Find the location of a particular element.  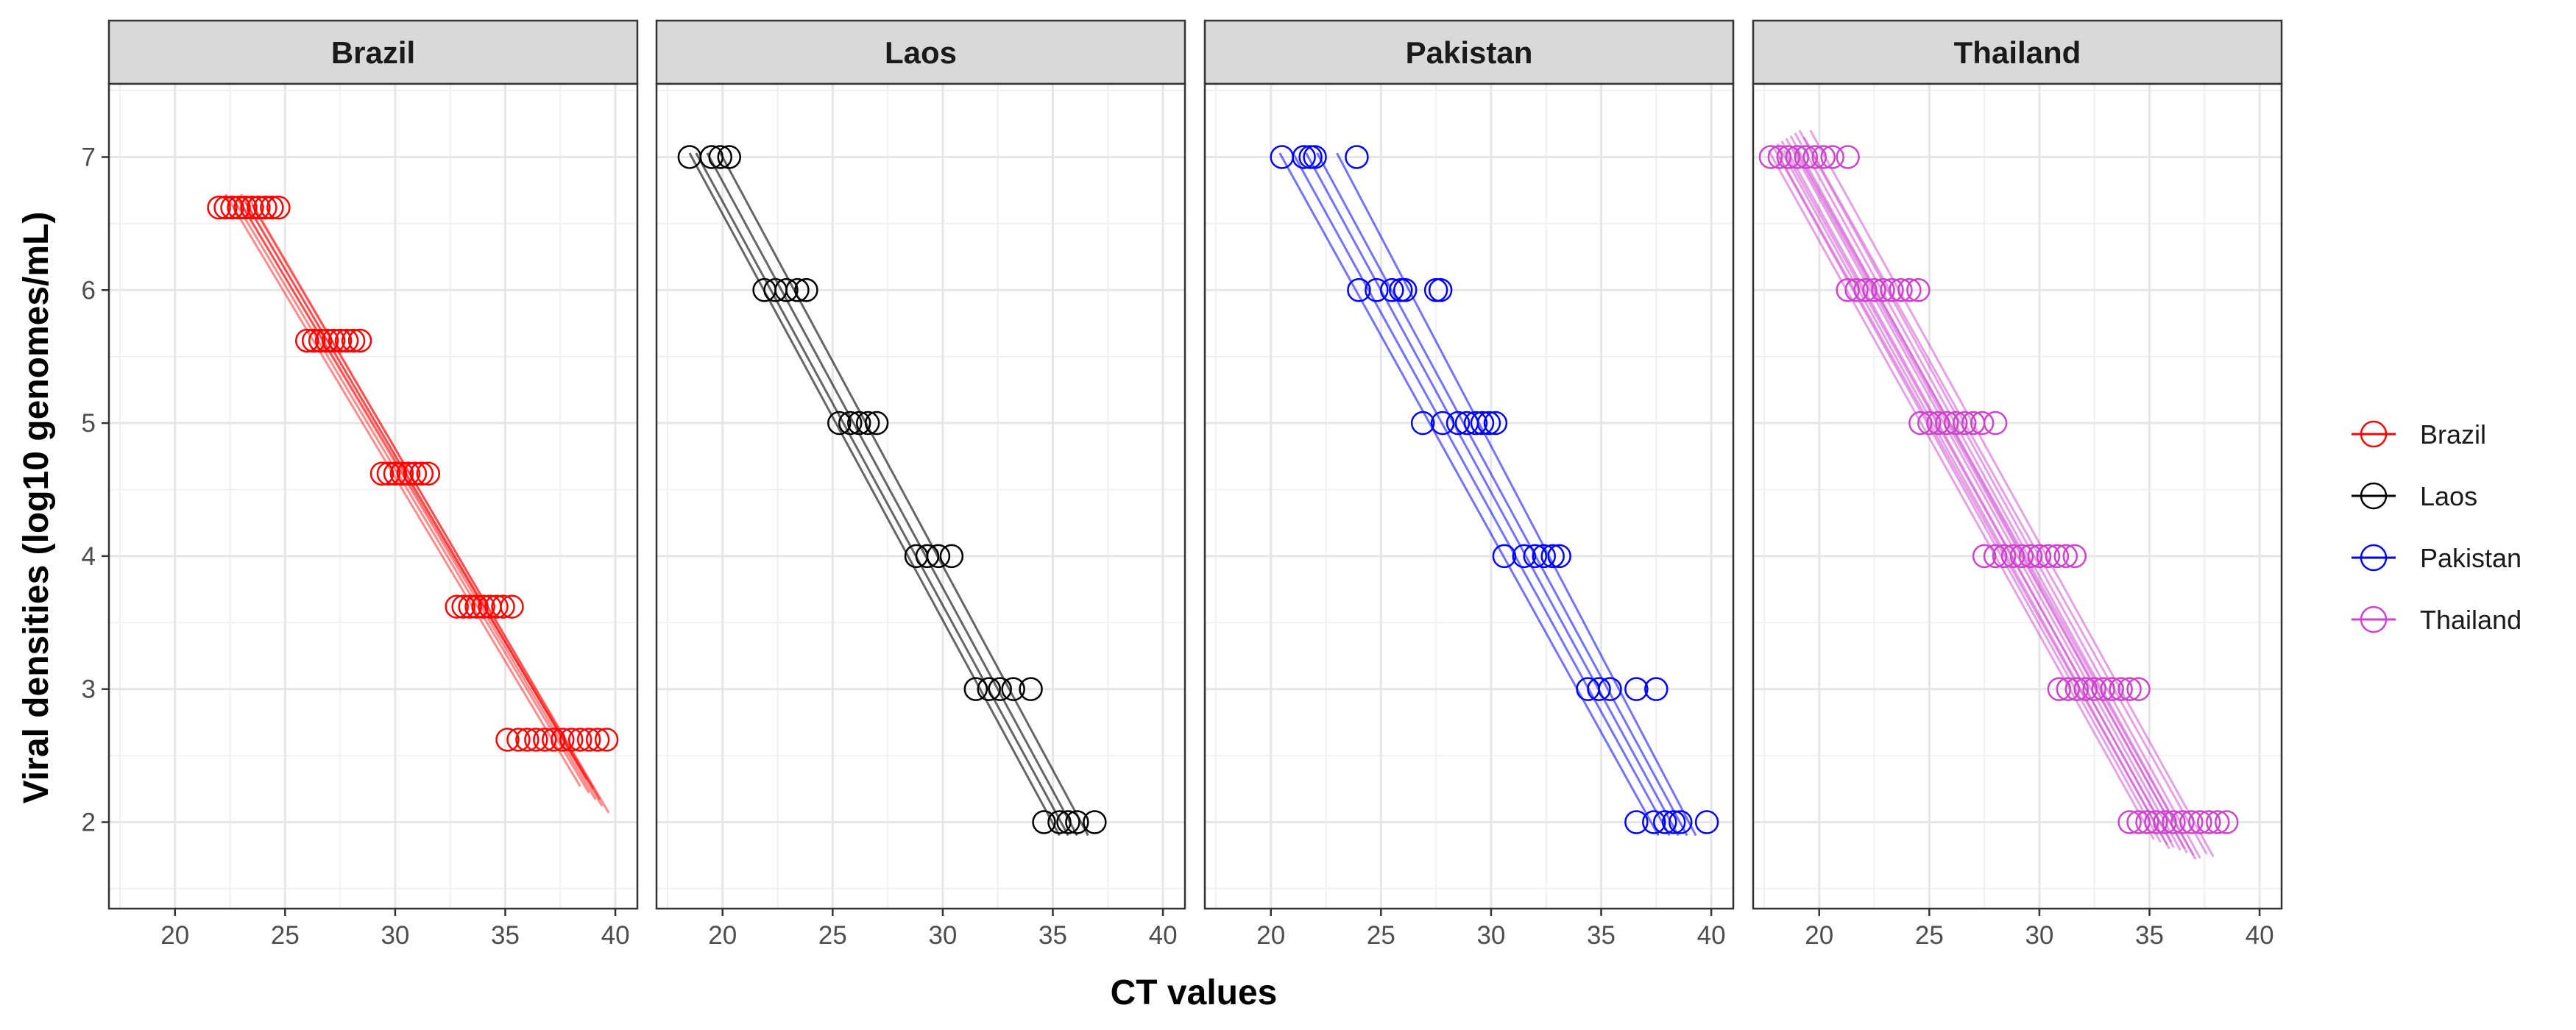

data-points is located at coordinates (892, 489).